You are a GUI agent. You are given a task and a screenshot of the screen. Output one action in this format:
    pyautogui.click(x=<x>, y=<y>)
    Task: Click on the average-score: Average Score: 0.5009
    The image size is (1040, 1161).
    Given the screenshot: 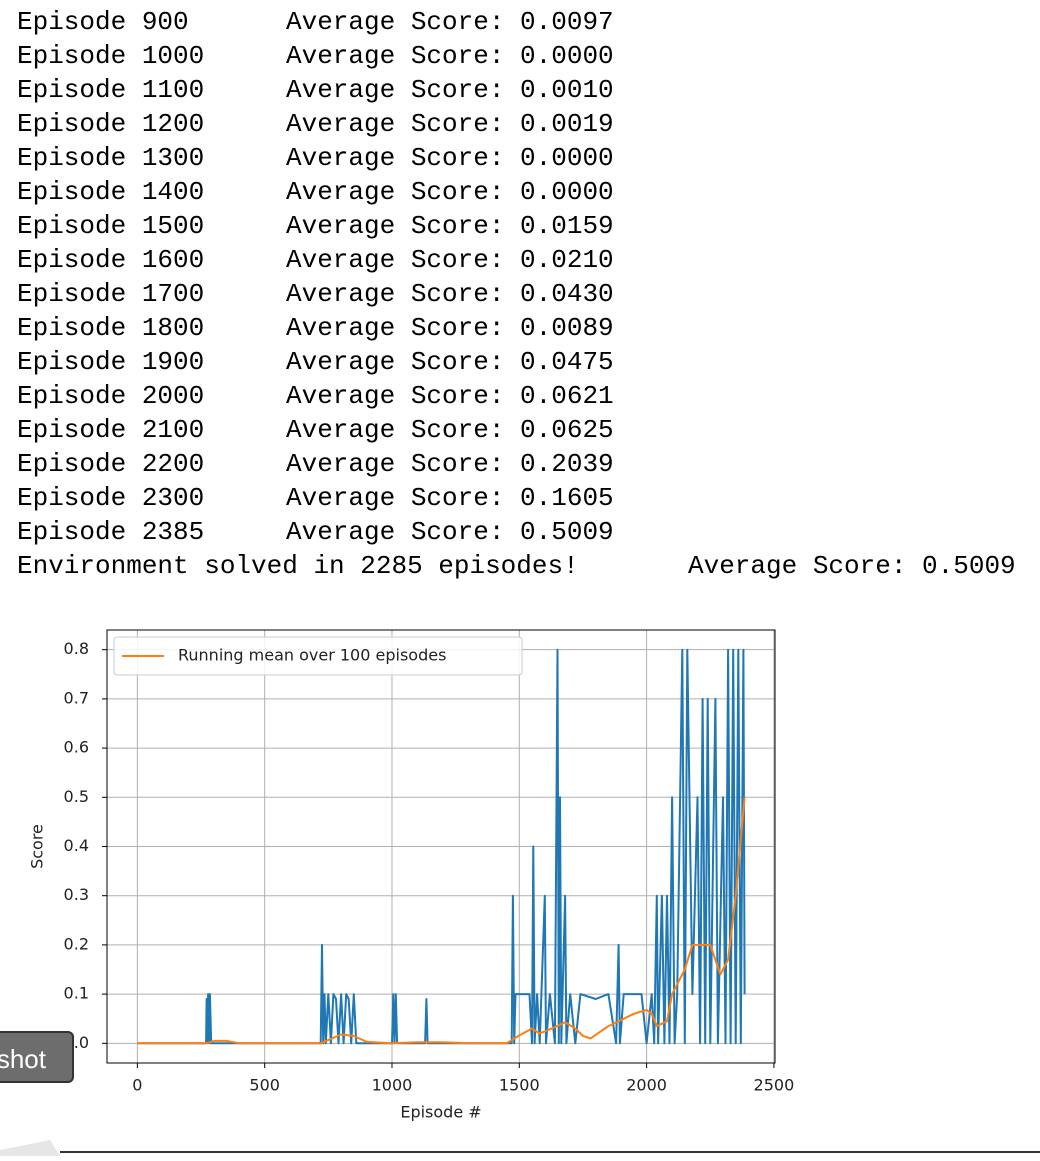 What is the action you would take?
    pyautogui.click(x=450, y=532)
    